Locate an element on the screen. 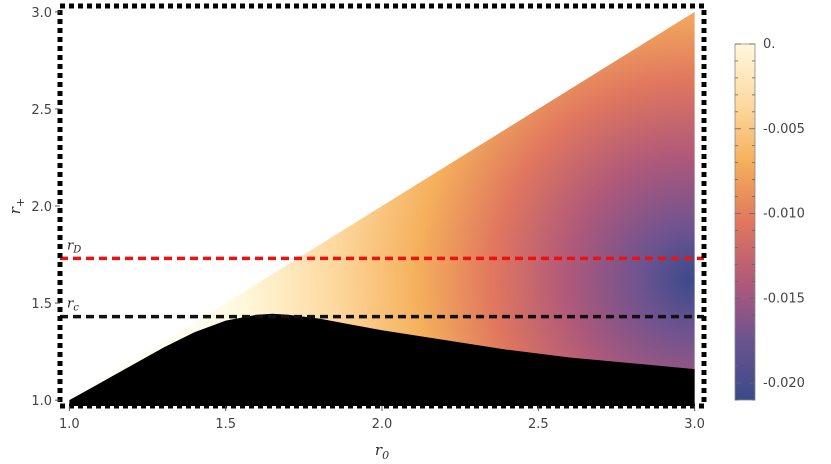 Image resolution: width=831 pixels, height=464 pixels. y-tick-label: 2.0 is located at coordinates (41, 207).